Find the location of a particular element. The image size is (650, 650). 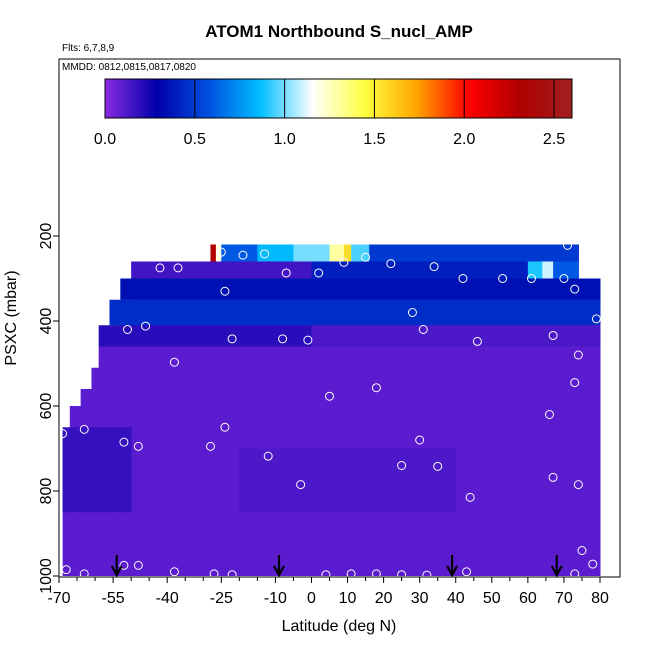

x-tick-label: -25 is located at coordinates (221, 598).